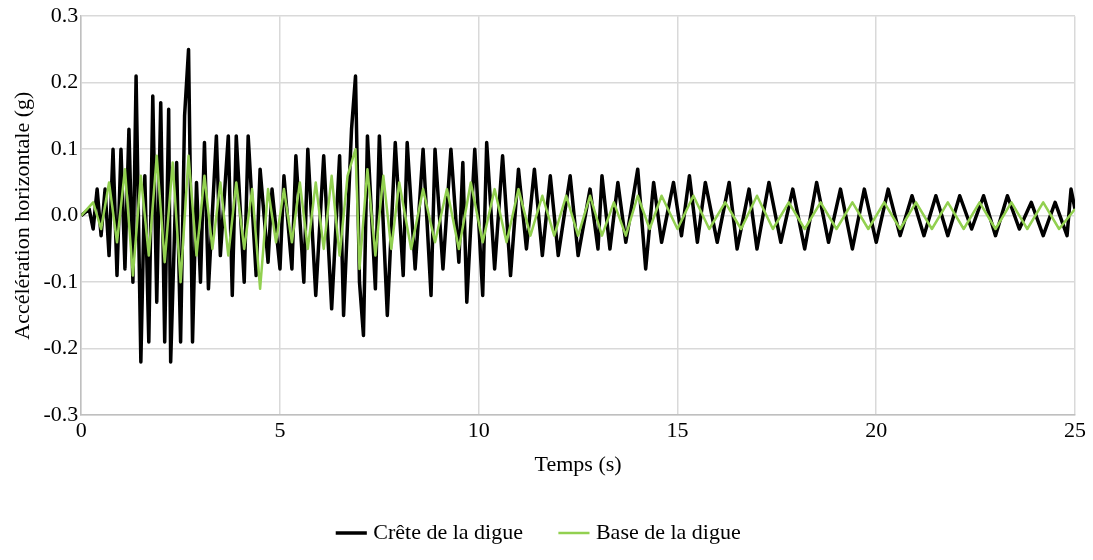 The image size is (1093, 560). Describe the element at coordinates (876, 430) in the screenshot. I see `x-tick-label: 20` at that location.